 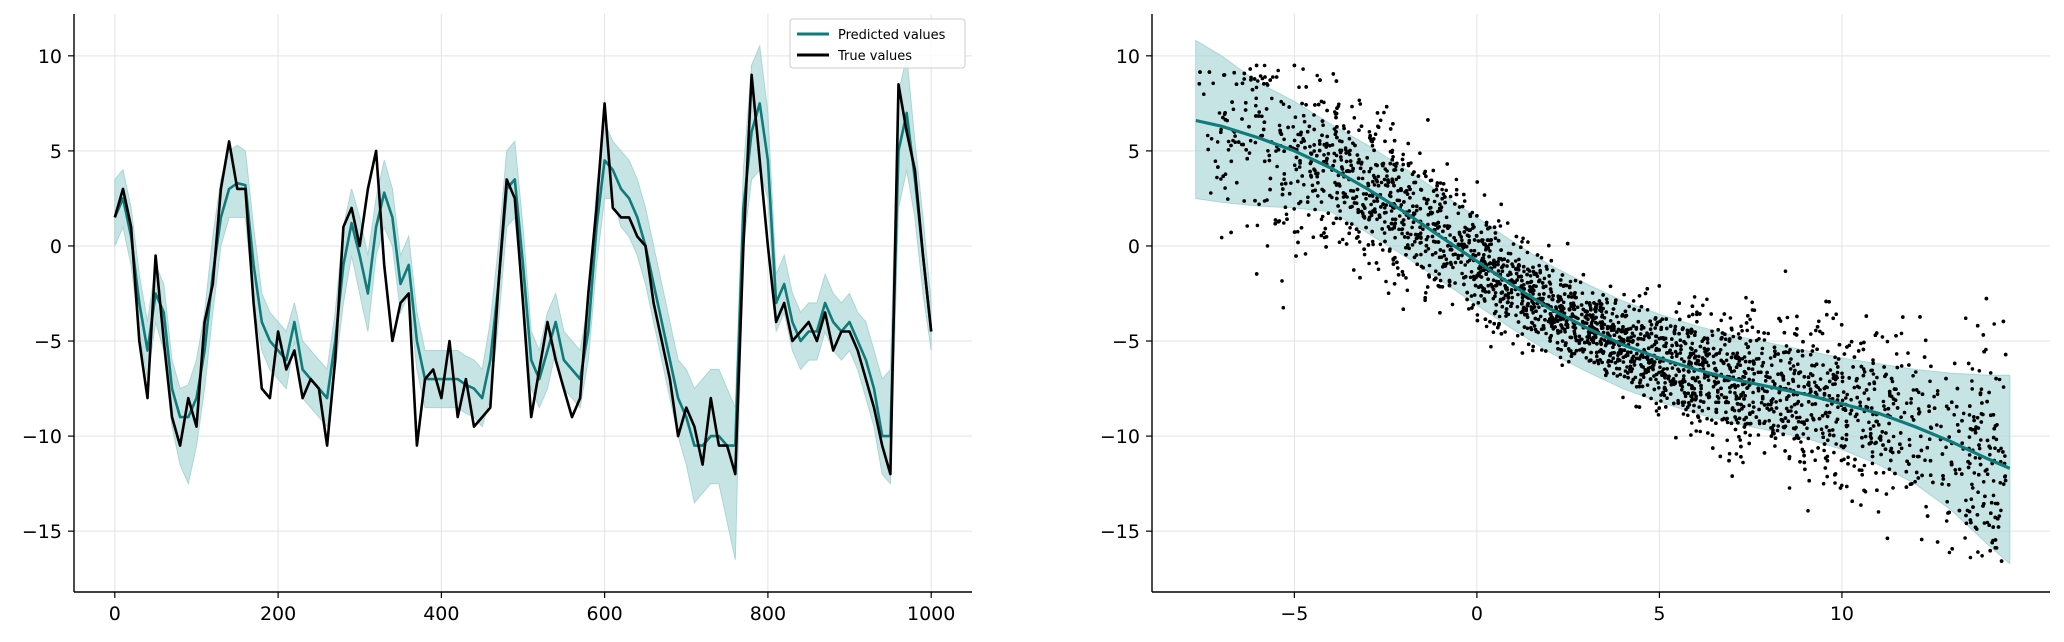 I want to click on right-y-tick-label: −5, so click(x=1126, y=342).